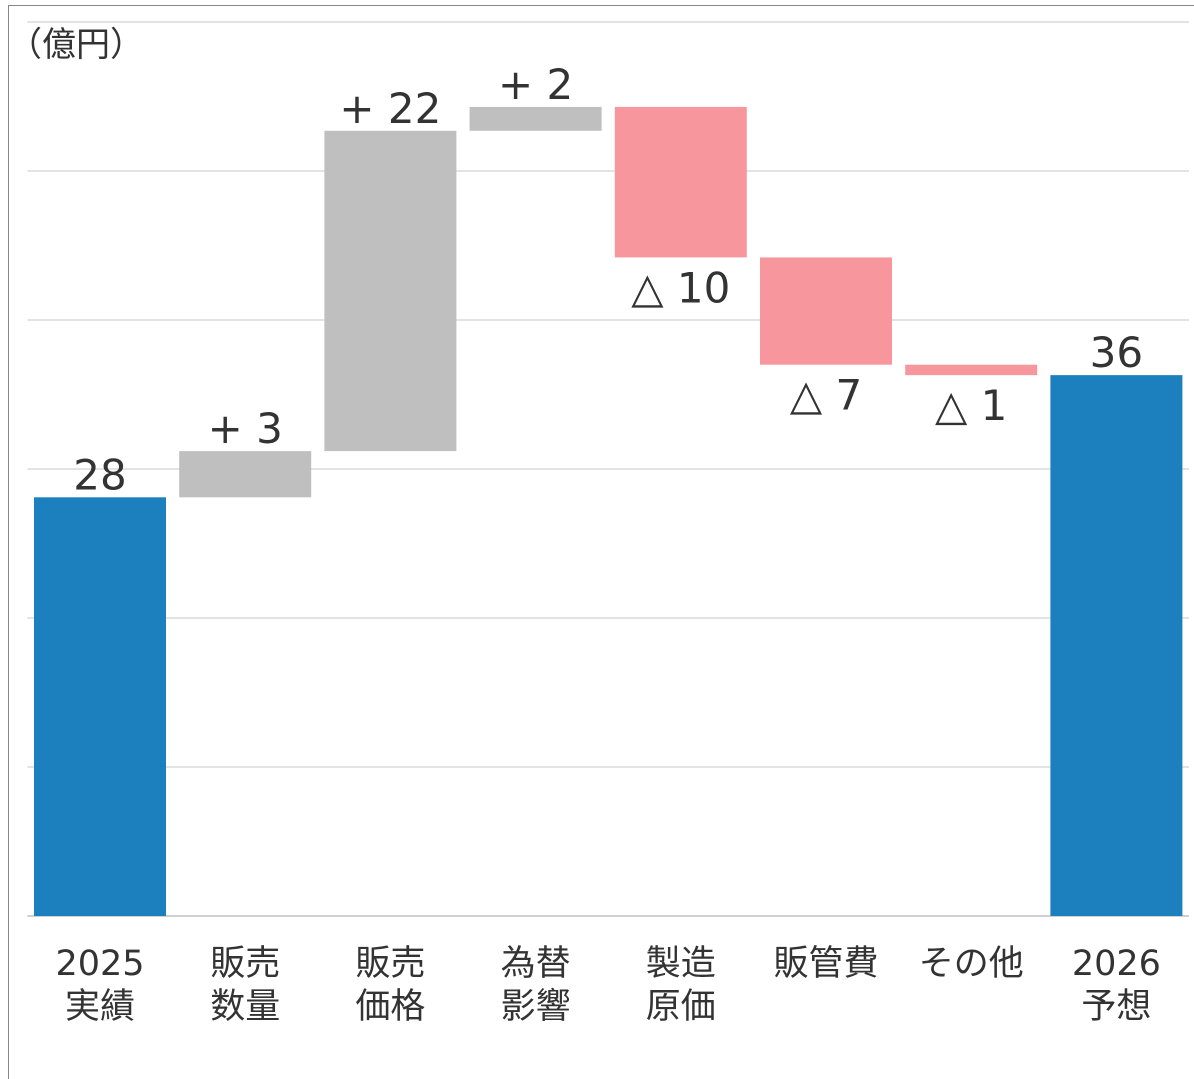  Describe the element at coordinates (390, 1007) in the screenshot. I see `x-tick-label-line: 価格` at that location.